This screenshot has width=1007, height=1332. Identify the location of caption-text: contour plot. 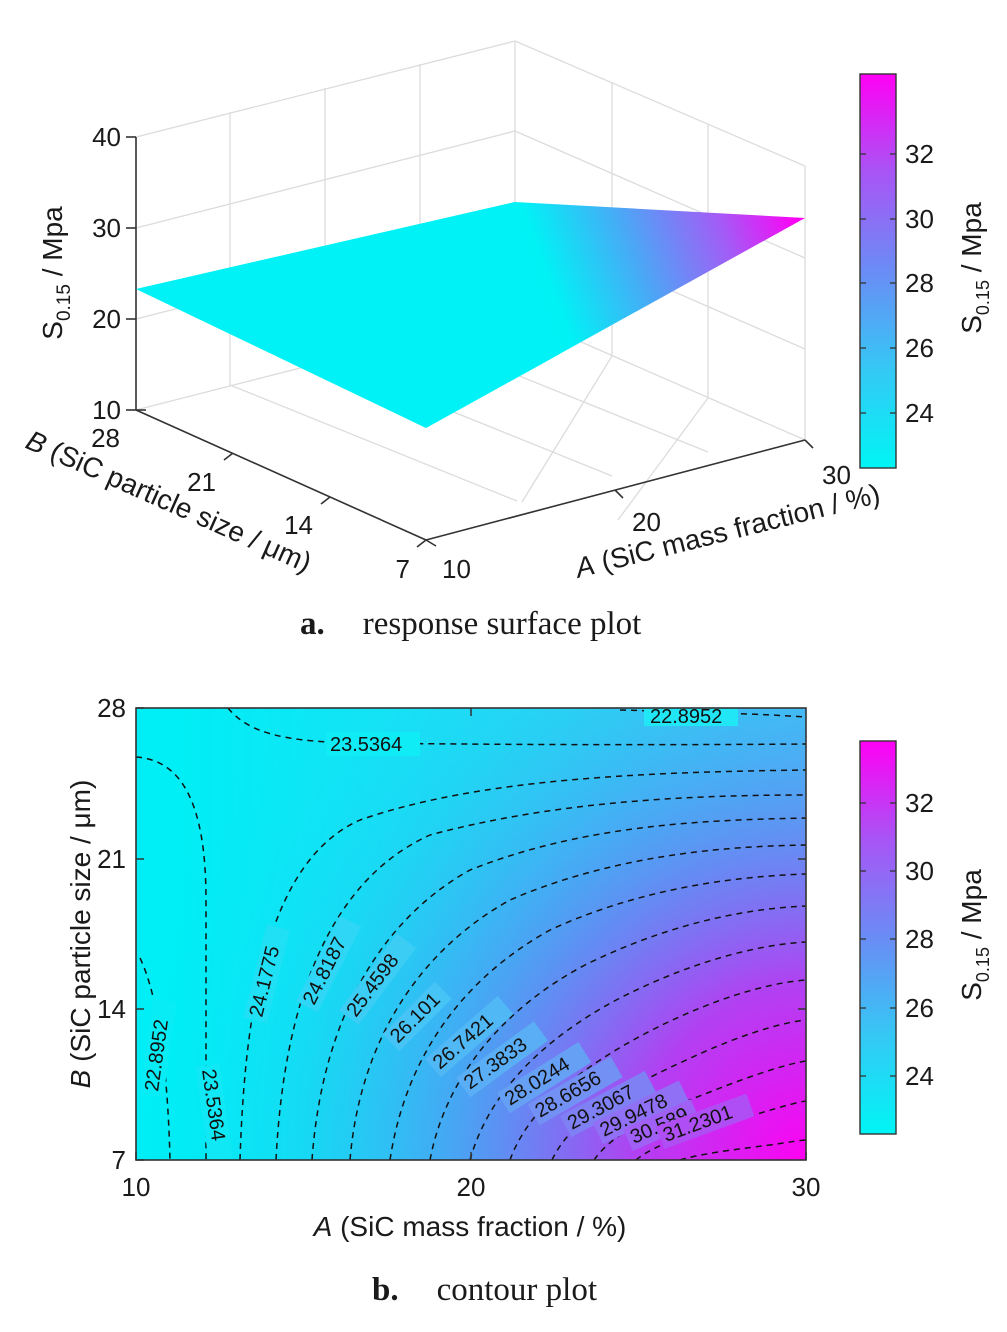
(517, 1290).